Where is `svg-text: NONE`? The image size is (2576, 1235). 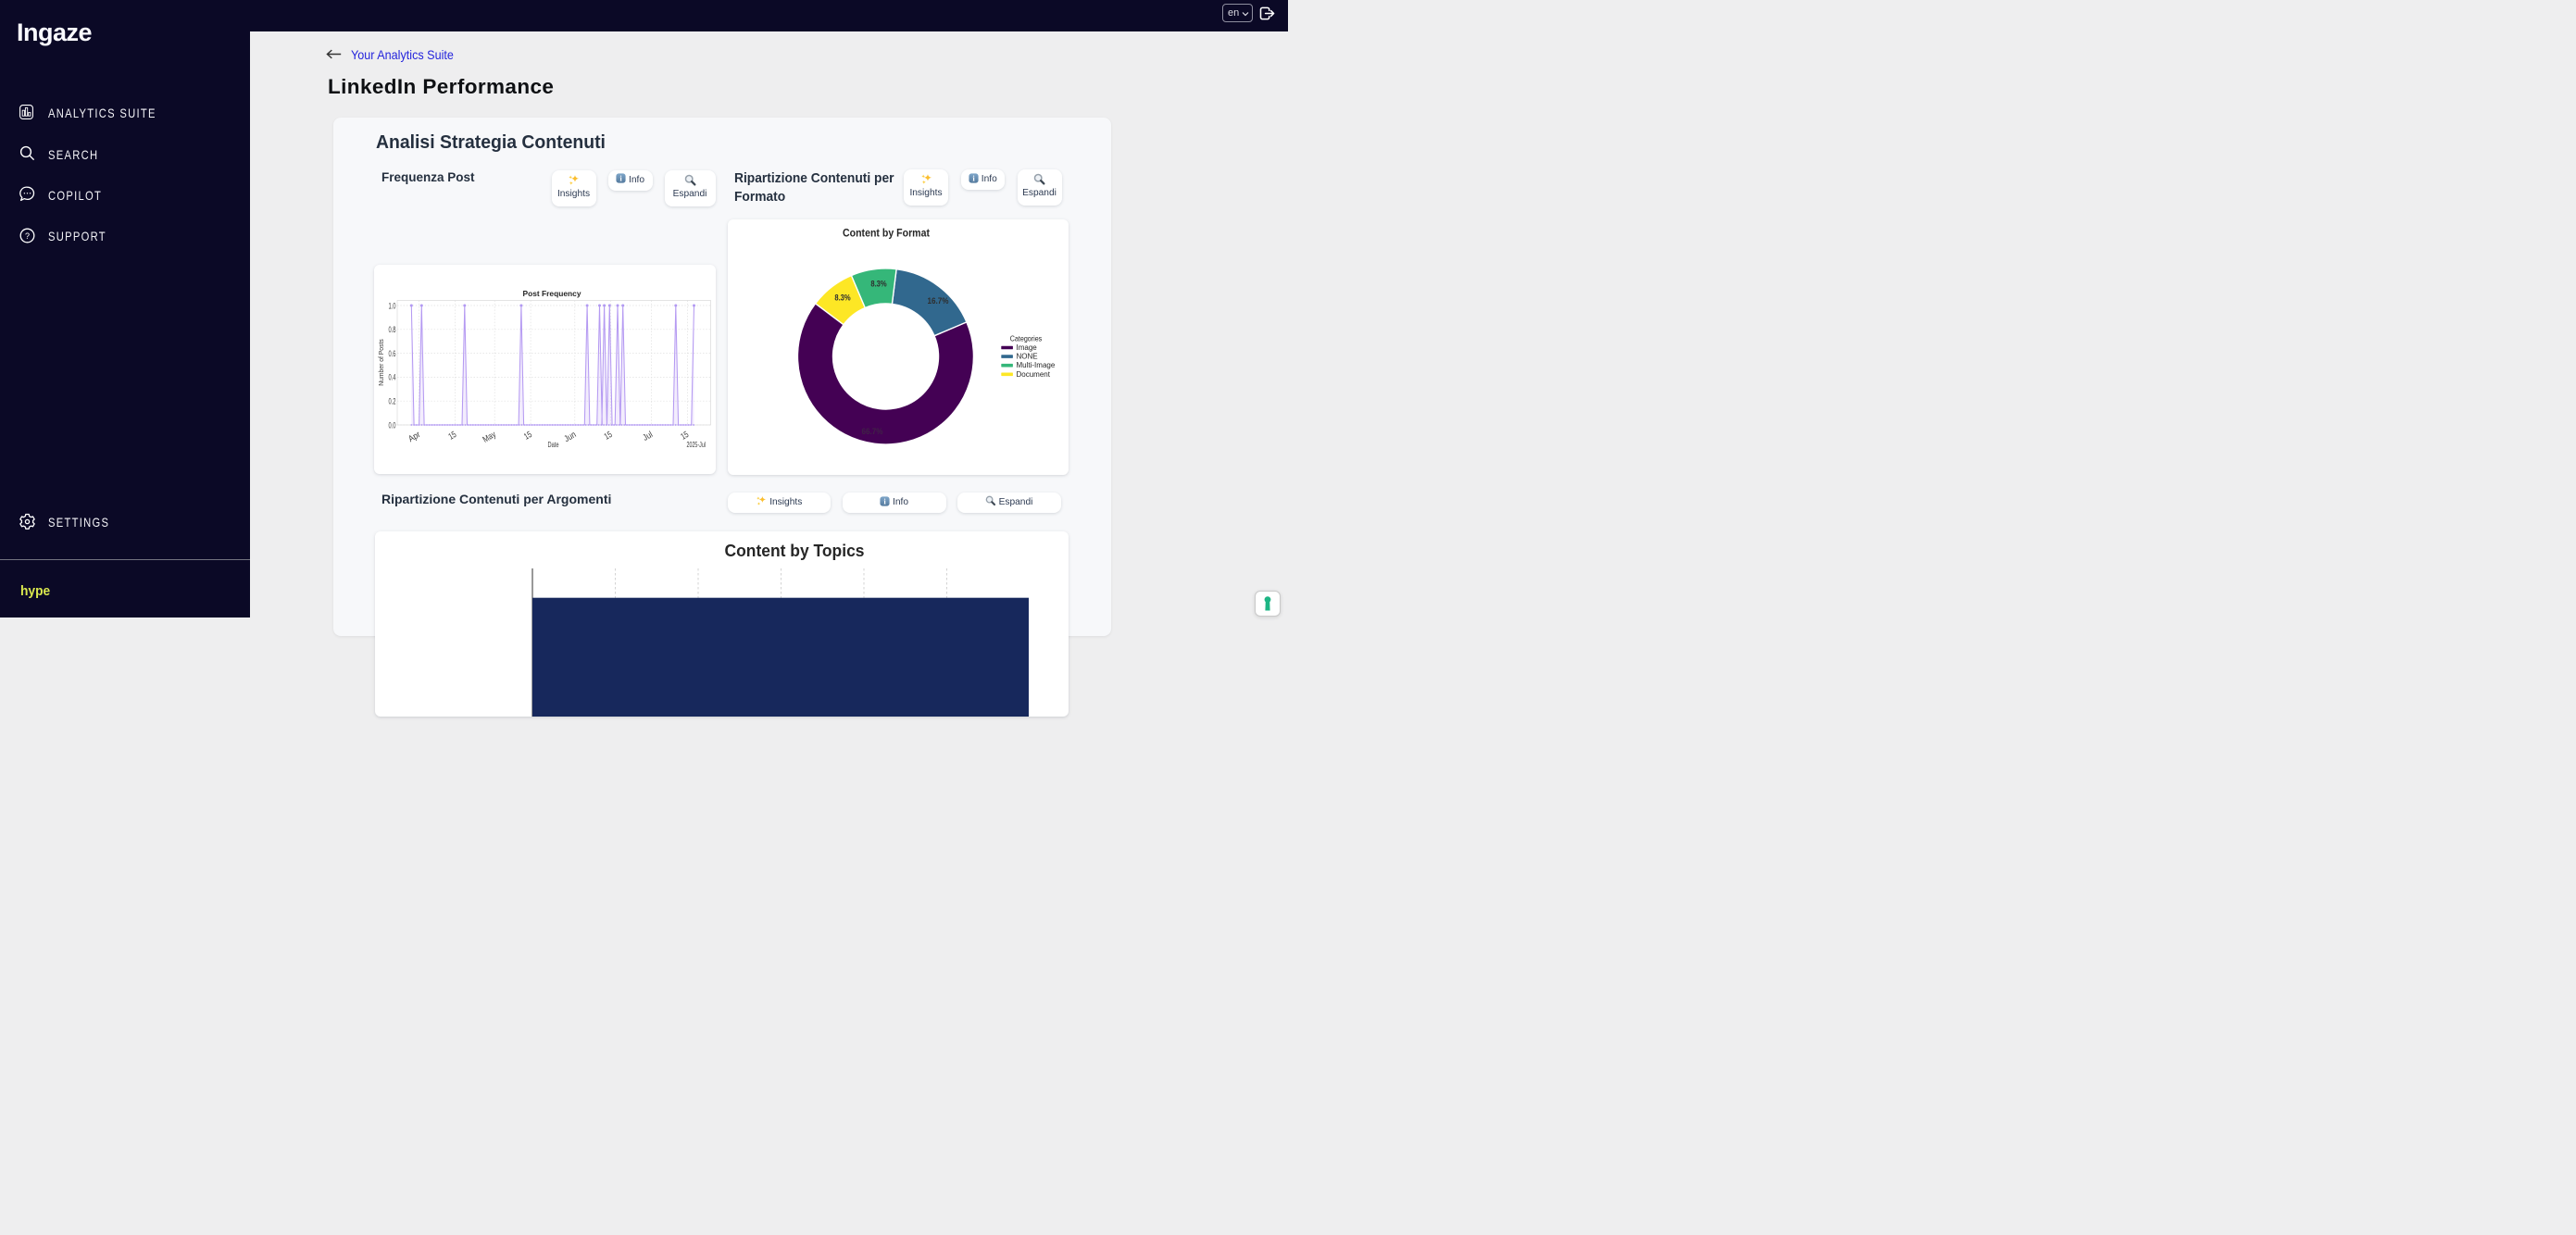
svg-text: NONE is located at coordinates (1026, 357).